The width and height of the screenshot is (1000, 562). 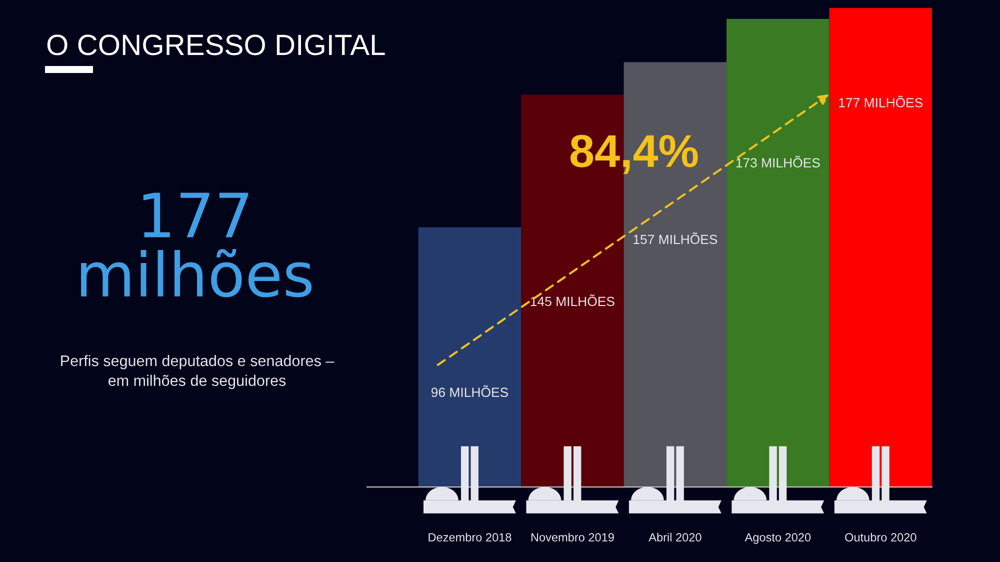 I want to click on text: O CONGRESSO DIGITAL, so click(x=216, y=45).